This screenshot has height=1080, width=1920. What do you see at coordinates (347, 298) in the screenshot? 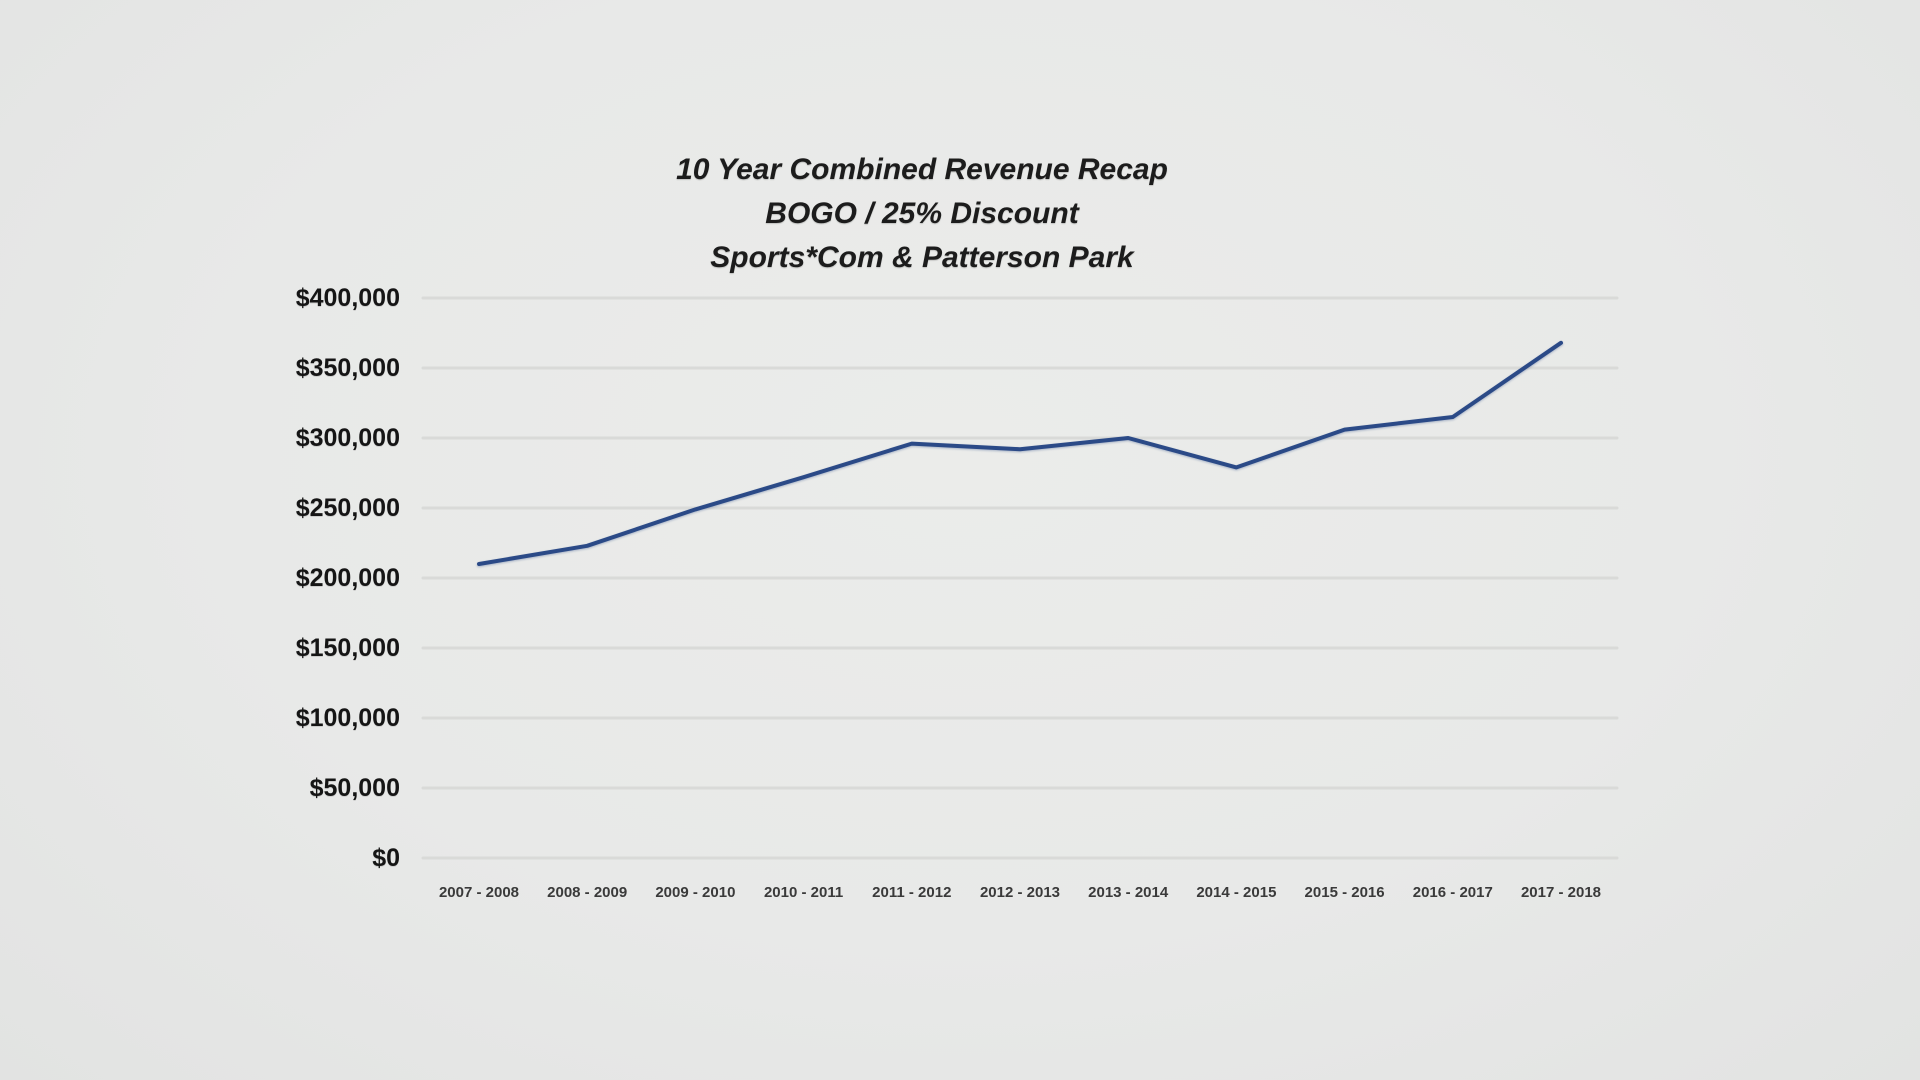
I see `y-axis-tick-label: $400,000` at bounding box center [347, 298].